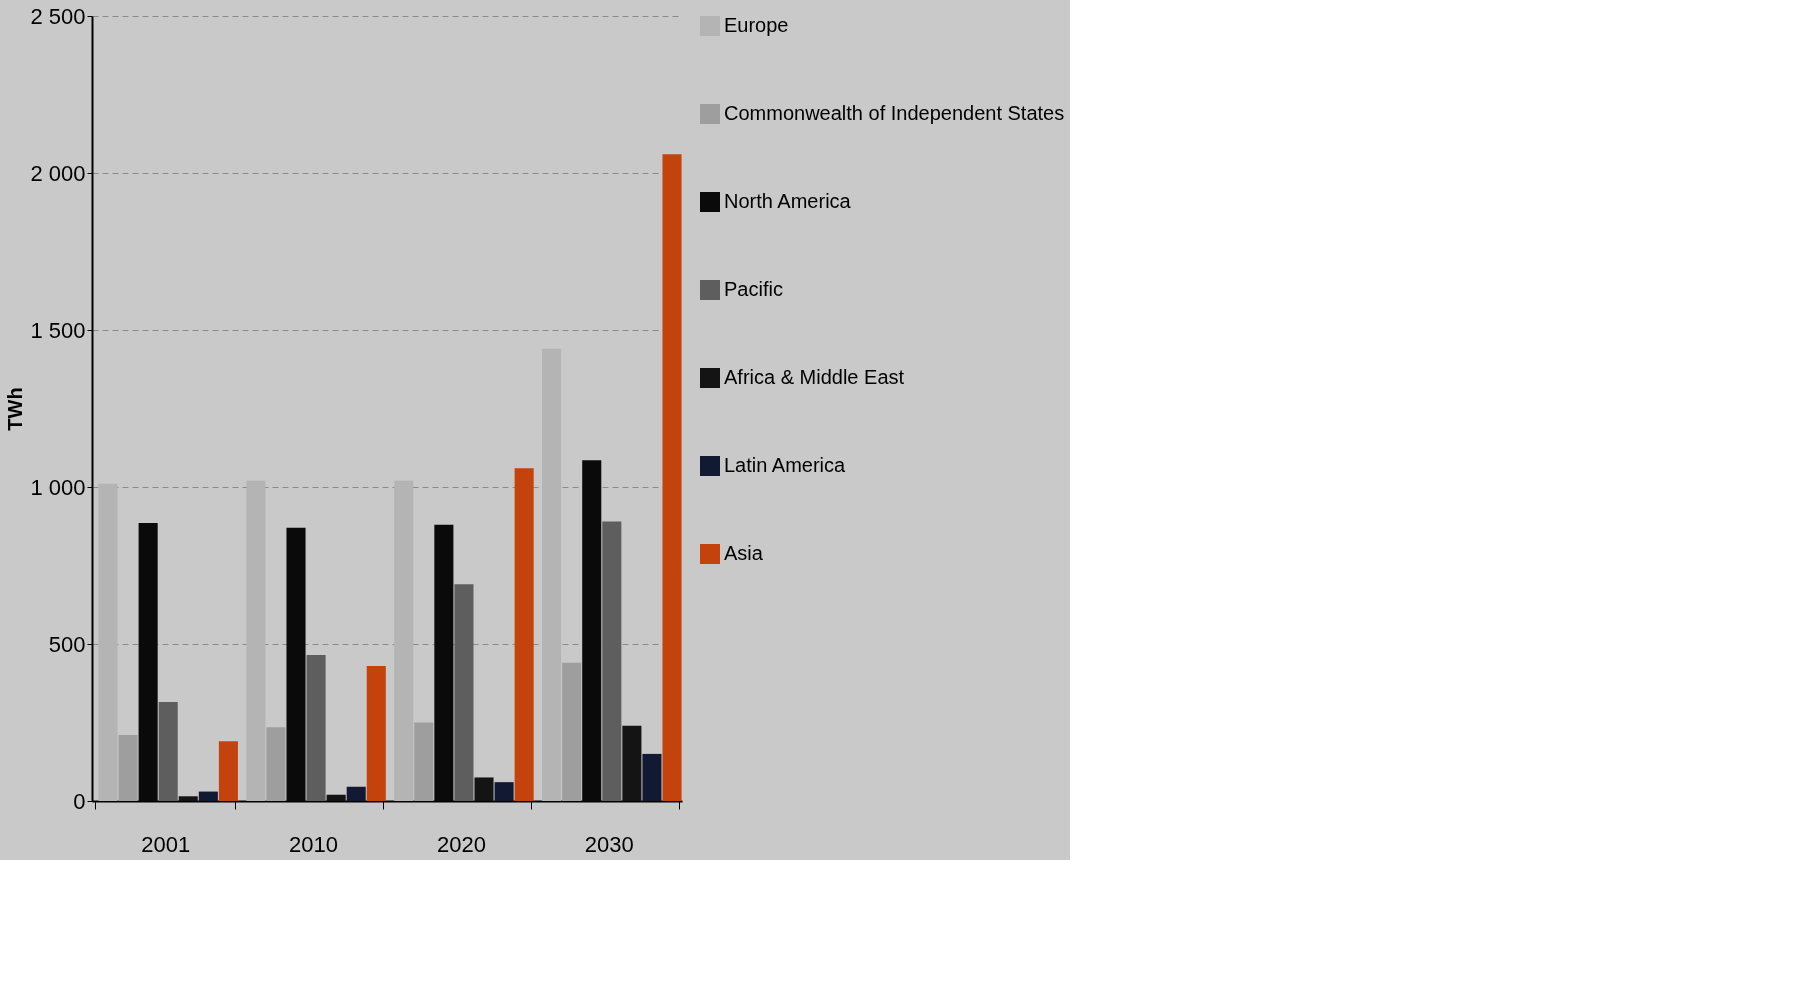 Image resolution: width=1805 pixels, height=989 pixels. What do you see at coordinates (814, 377) in the screenshot?
I see `legend-label: Africa & Middle East` at bounding box center [814, 377].